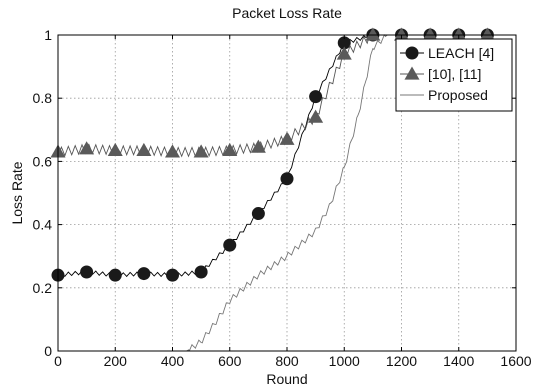 This screenshot has height=388, width=542. I want to click on legend-item: [10], [11], so click(440, 74).